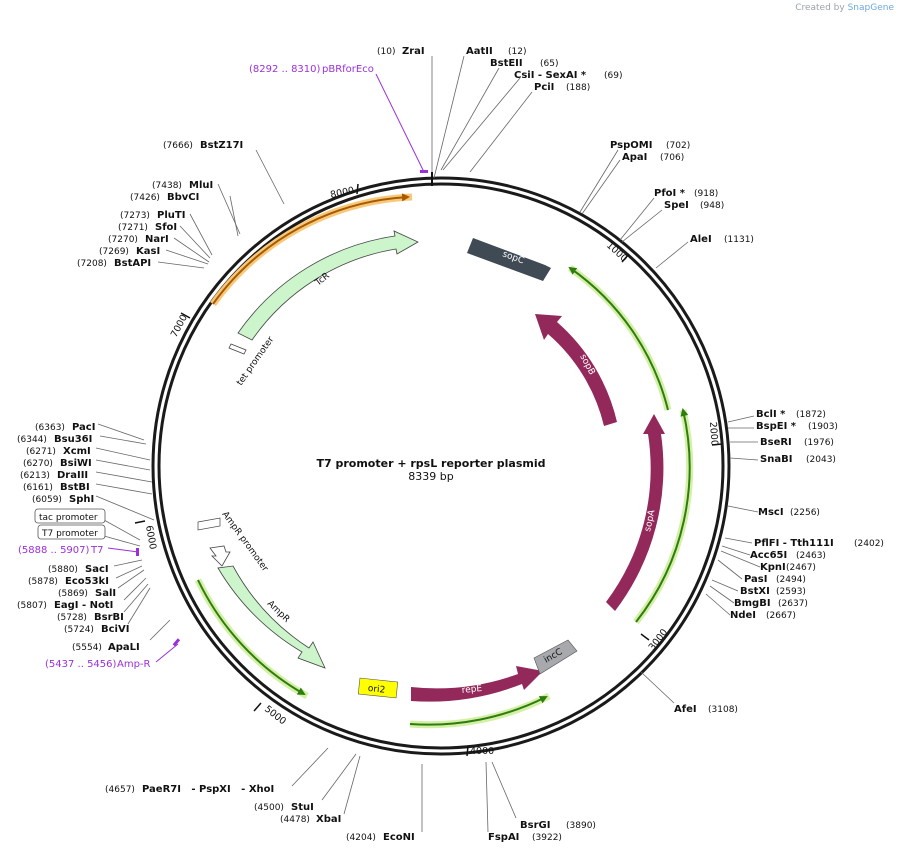 This screenshot has height=853, width=900. I want to click on site-BciVI: BciVI, so click(115, 629).